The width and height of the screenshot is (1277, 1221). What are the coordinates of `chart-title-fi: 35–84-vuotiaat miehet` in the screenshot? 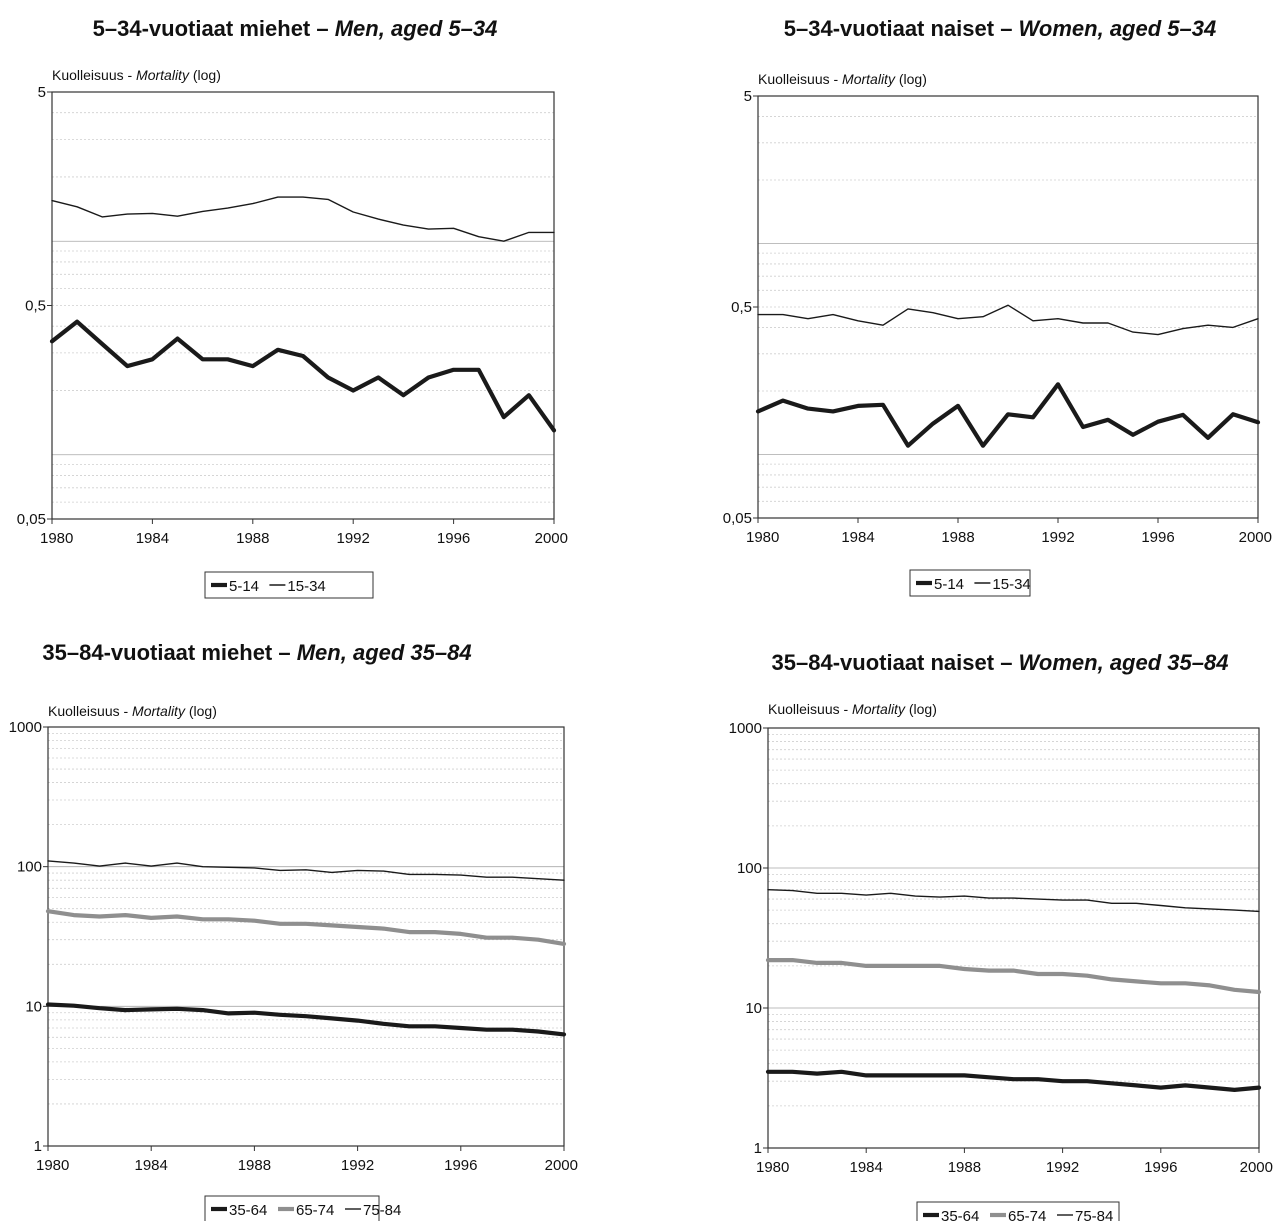 It's located at (157, 652).